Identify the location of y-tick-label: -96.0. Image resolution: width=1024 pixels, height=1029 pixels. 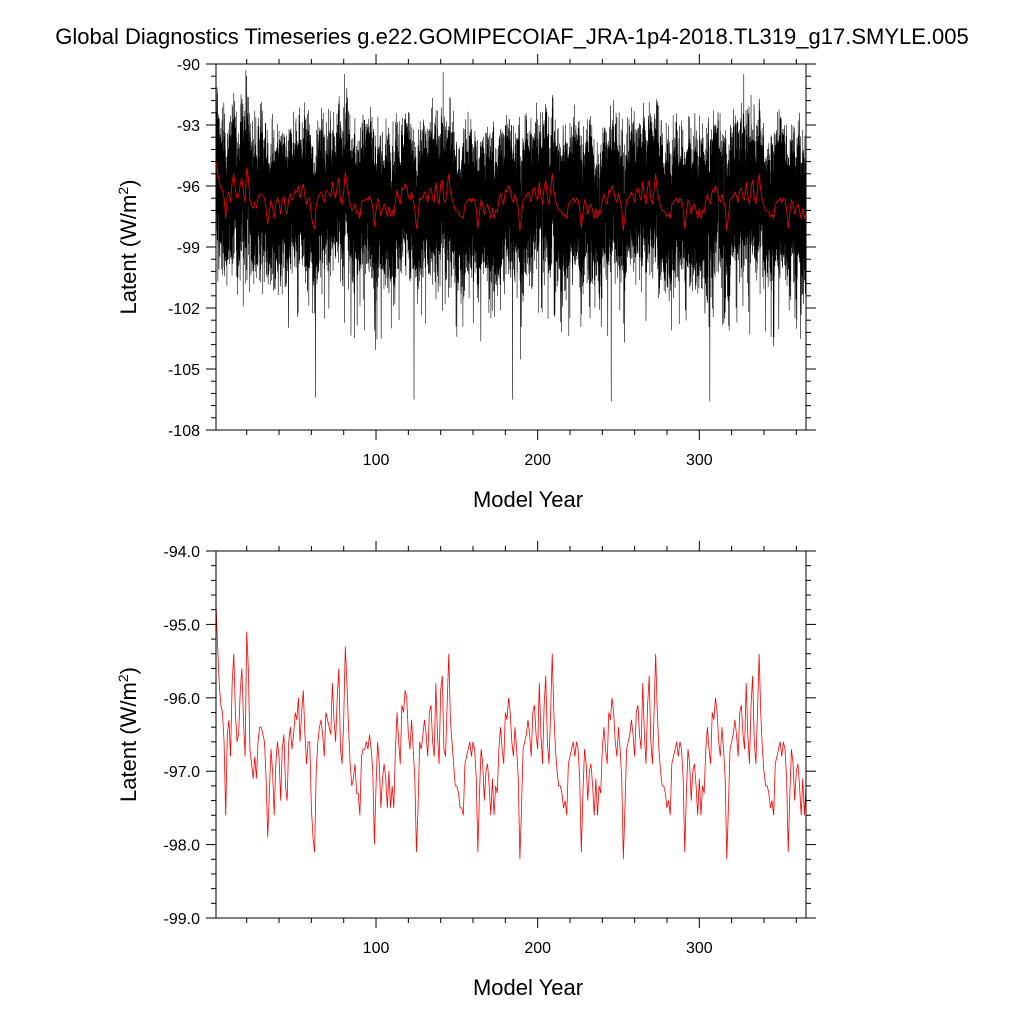
(182, 699).